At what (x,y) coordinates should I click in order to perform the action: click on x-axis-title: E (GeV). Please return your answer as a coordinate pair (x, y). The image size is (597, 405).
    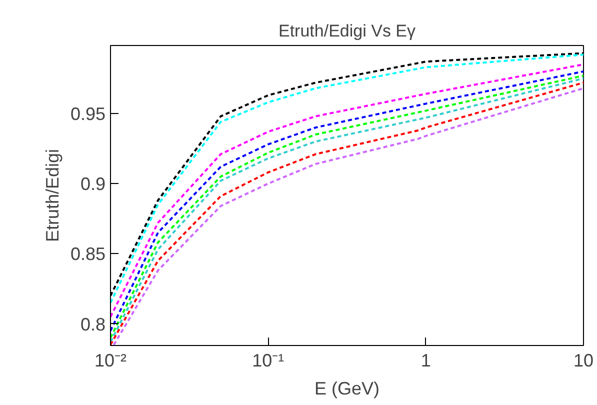
    Looking at the image, I should click on (347, 388).